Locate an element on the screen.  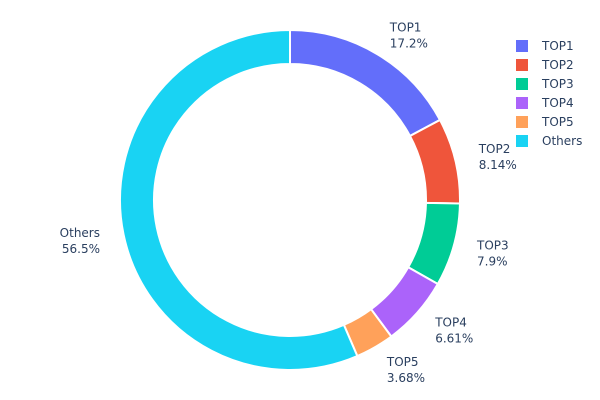
slice-label-percent: 6.61% is located at coordinates (454, 339).